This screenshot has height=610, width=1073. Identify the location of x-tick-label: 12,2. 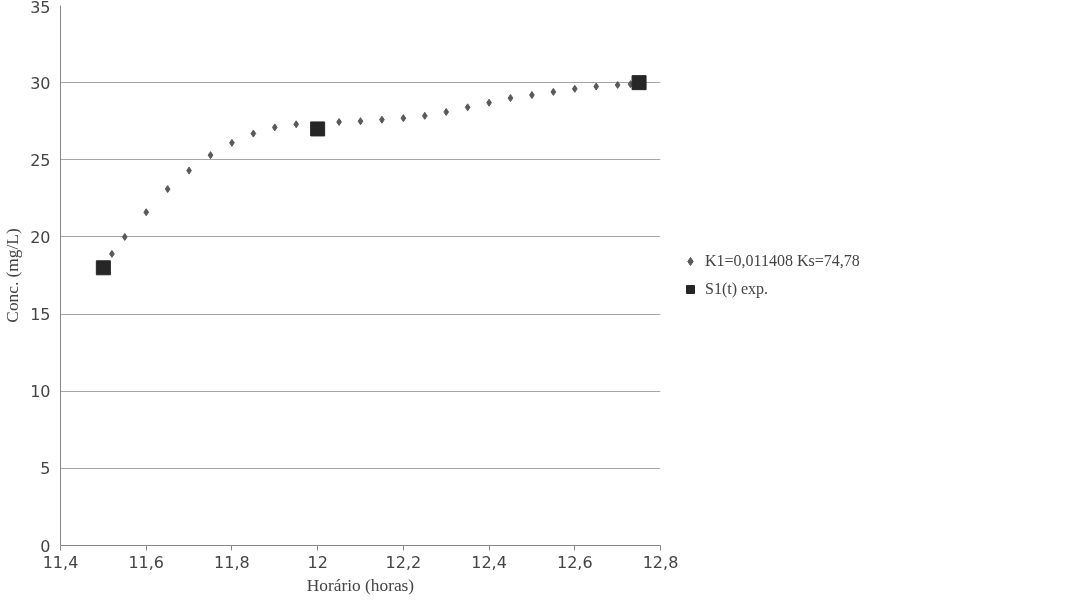
(403, 562).